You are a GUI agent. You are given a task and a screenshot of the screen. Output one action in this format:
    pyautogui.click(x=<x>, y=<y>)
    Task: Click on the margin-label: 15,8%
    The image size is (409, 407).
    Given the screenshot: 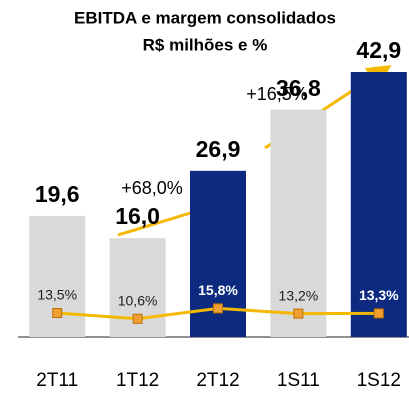 What is the action you would take?
    pyautogui.click(x=218, y=290)
    